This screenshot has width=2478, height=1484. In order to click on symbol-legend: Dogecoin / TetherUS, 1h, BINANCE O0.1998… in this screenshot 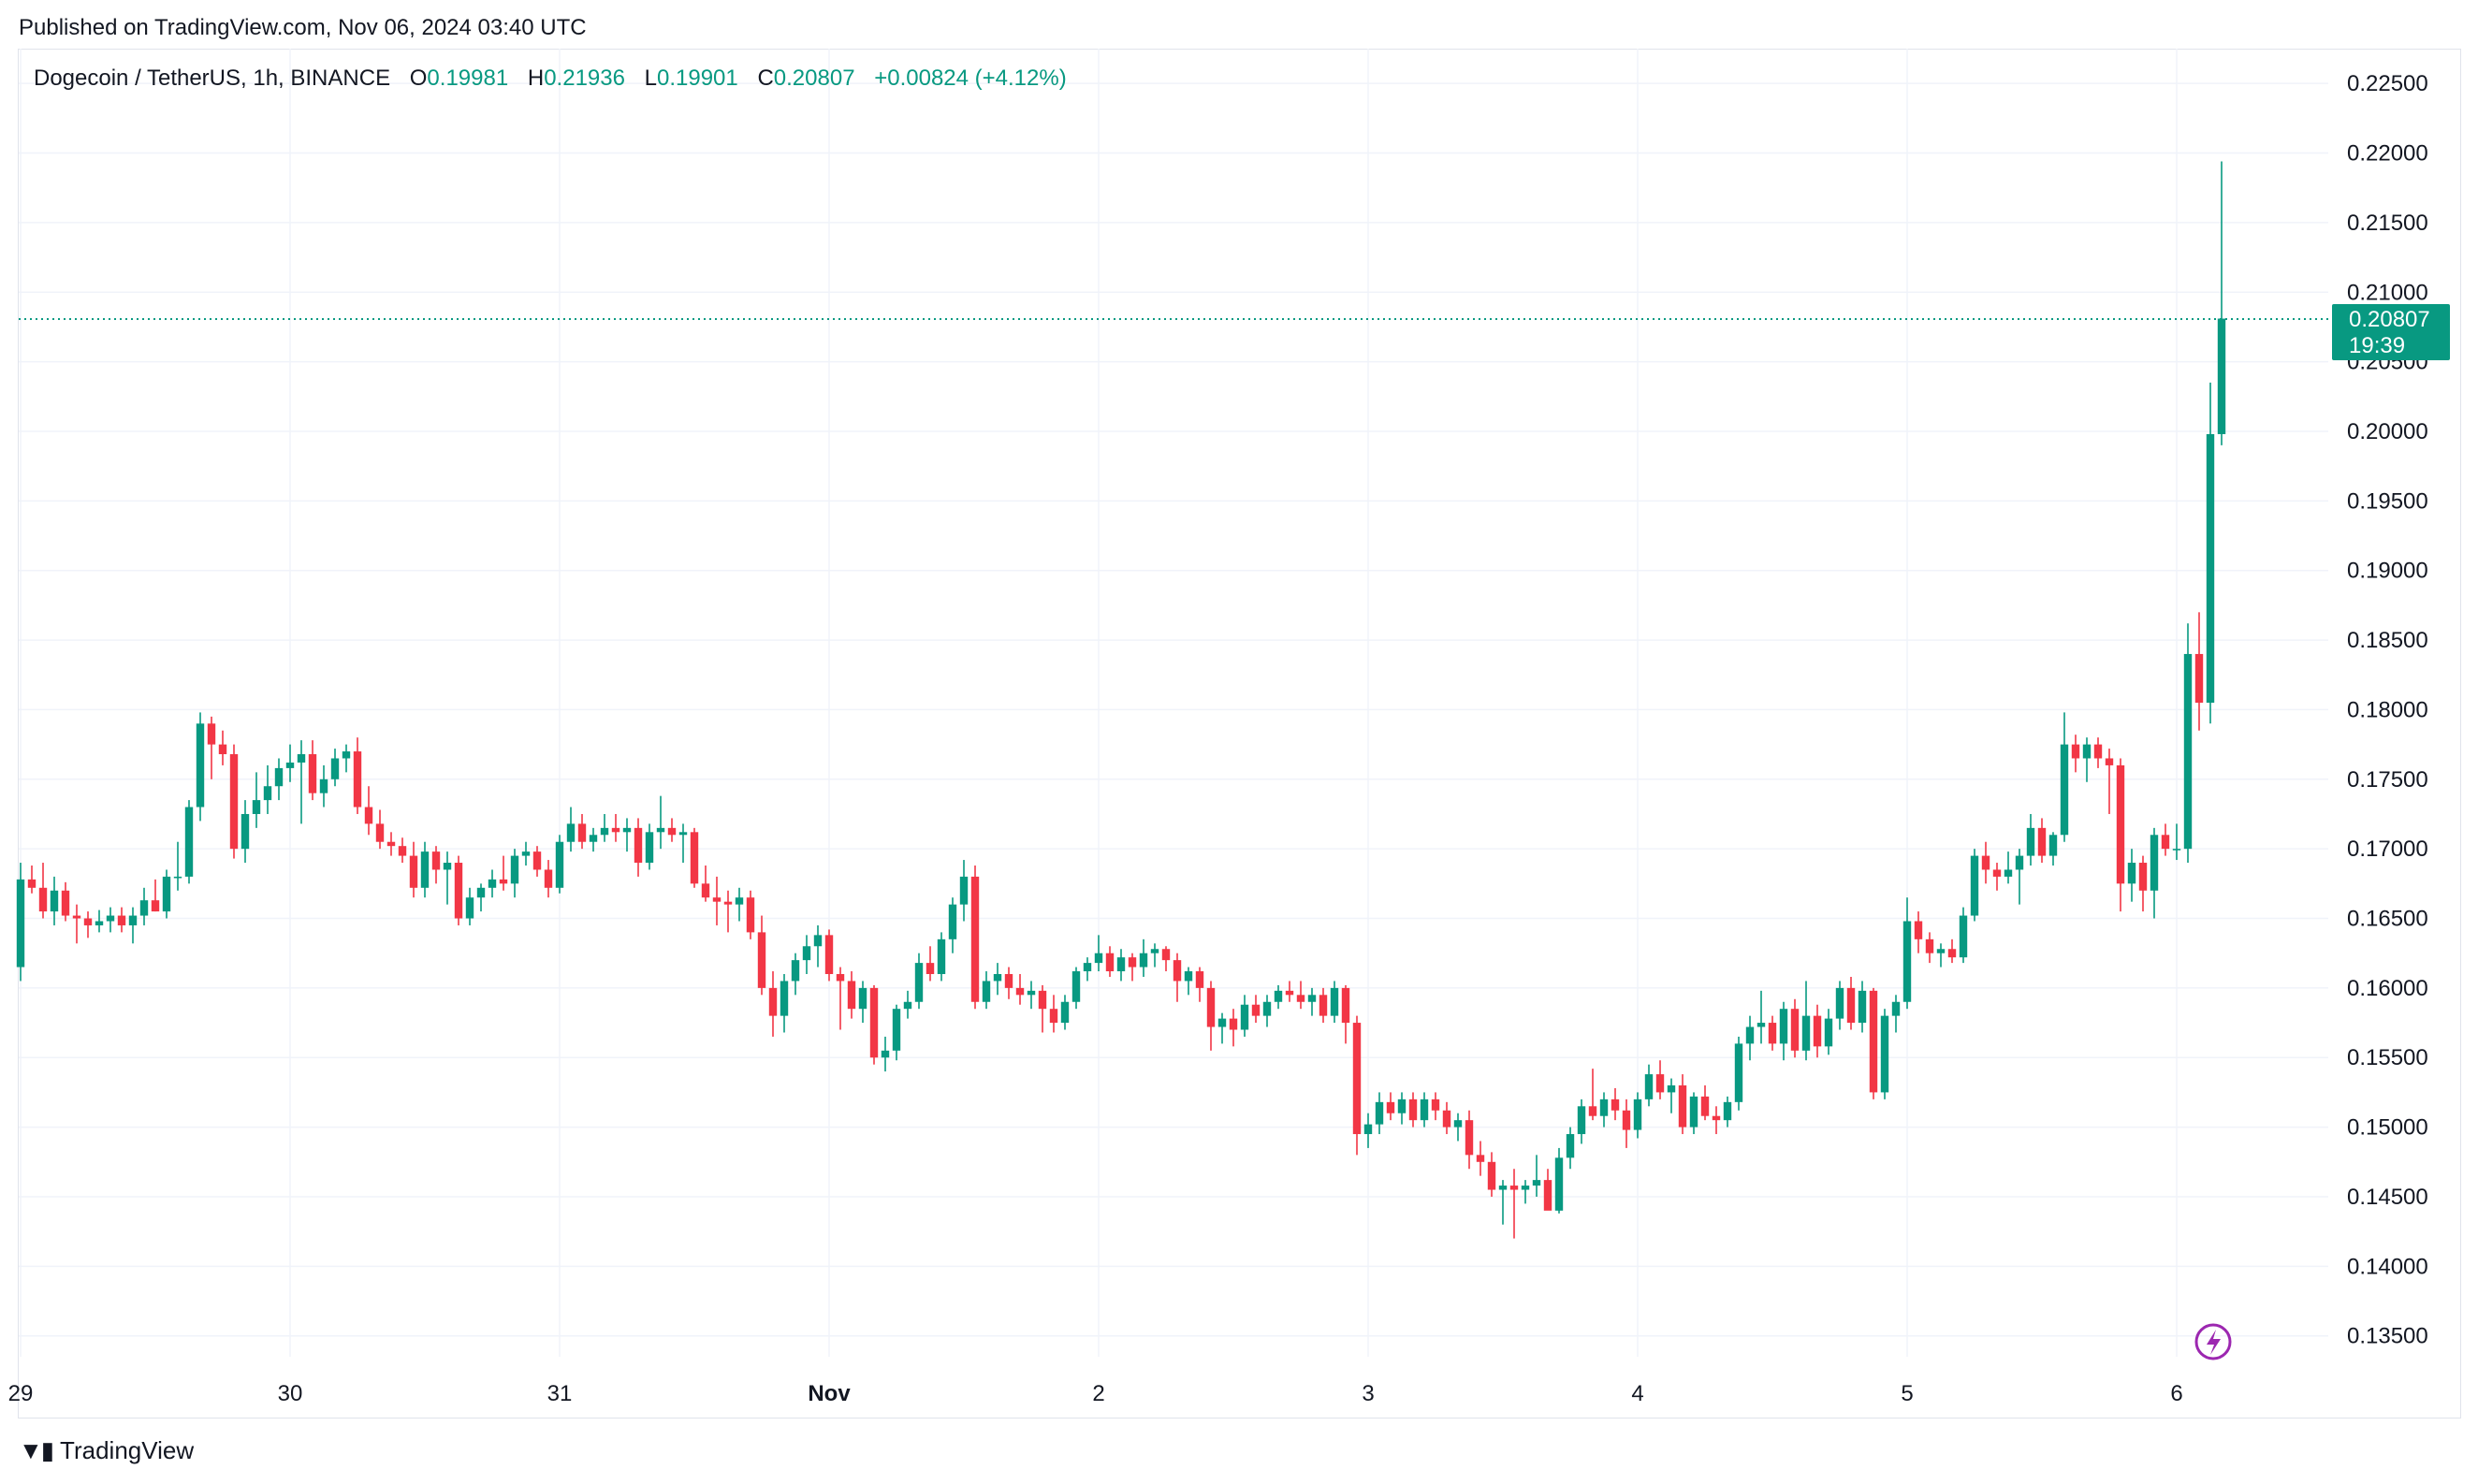, I will do `click(557, 78)`.